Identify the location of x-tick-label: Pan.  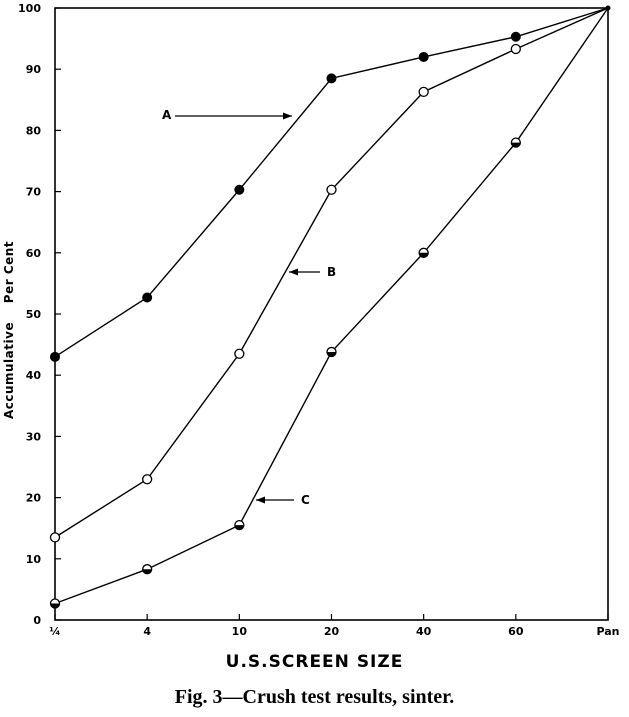
(607, 631).